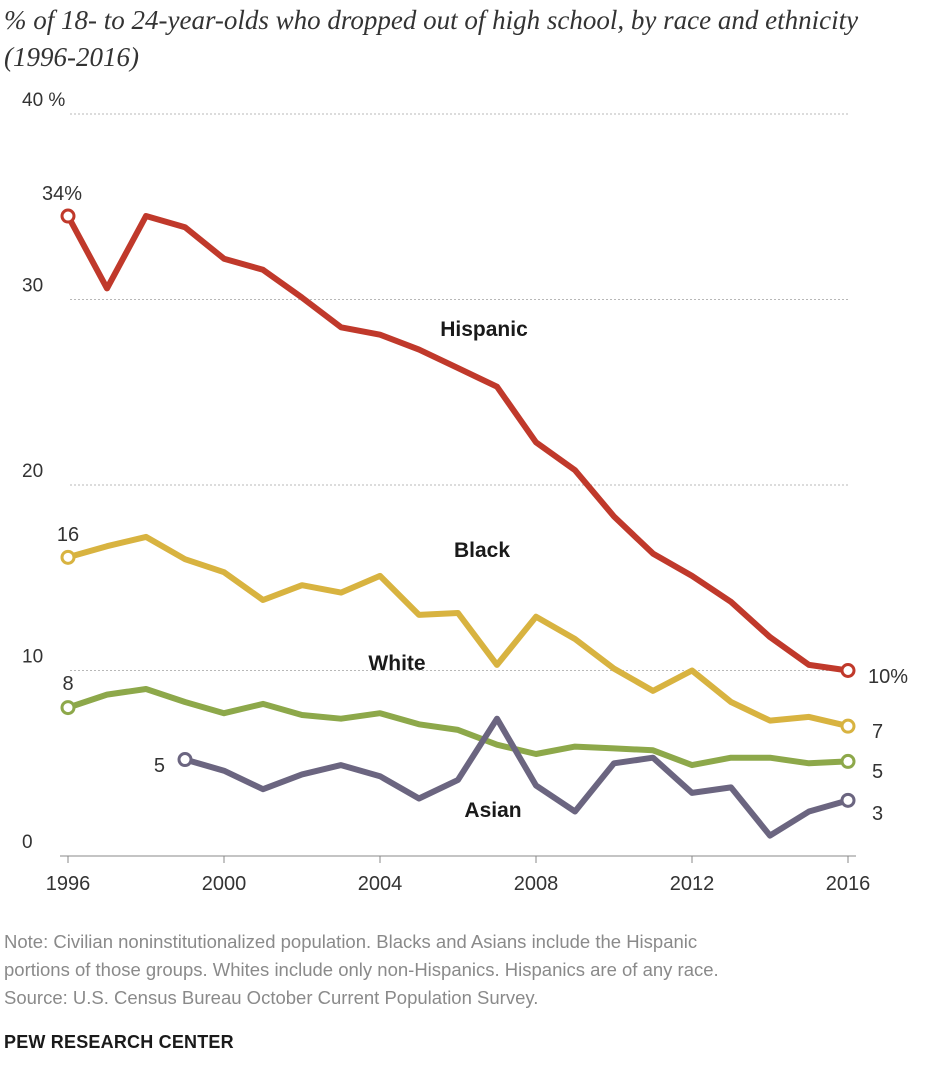 This screenshot has width=926, height=1068. Describe the element at coordinates (67, 684) in the screenshot. I see `start-value-label-white: 8` at that location.